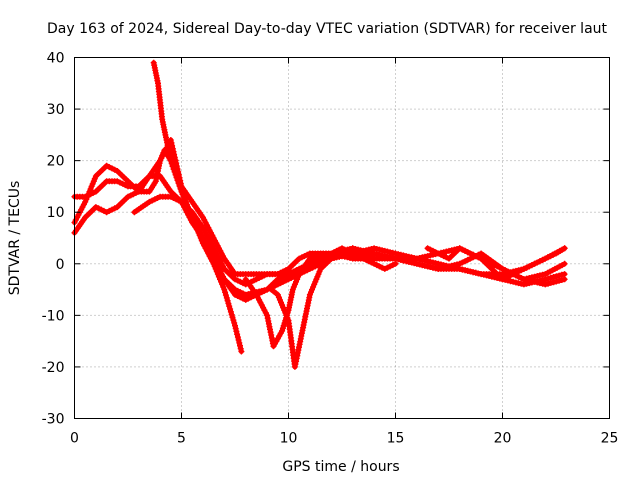 Image resolution: width=640 pixels, height=480 pixels. Describe the element at coordinates (181, 439) in the screenshot. I see `x-tick-label: 5` at that location.